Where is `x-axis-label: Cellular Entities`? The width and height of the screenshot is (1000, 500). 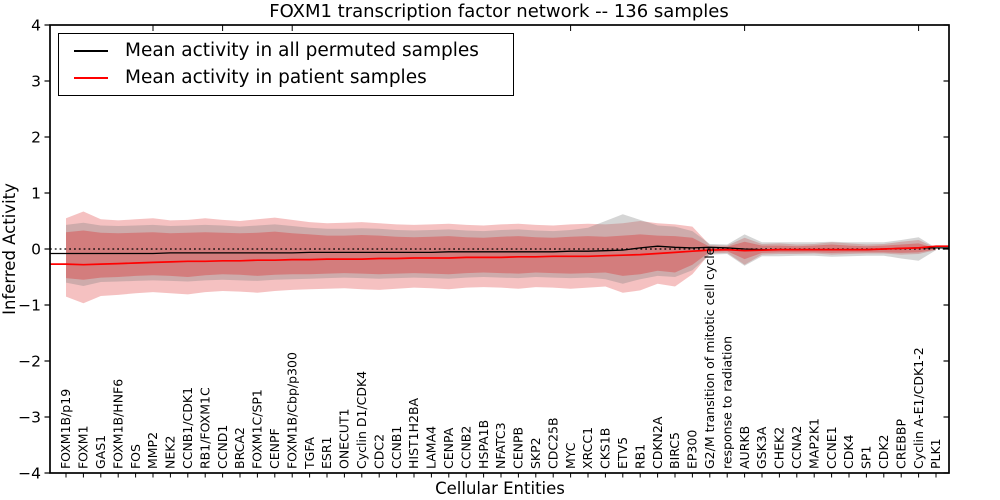 x-axis-label: Cellular Entities is located at coordinates (500, 488).